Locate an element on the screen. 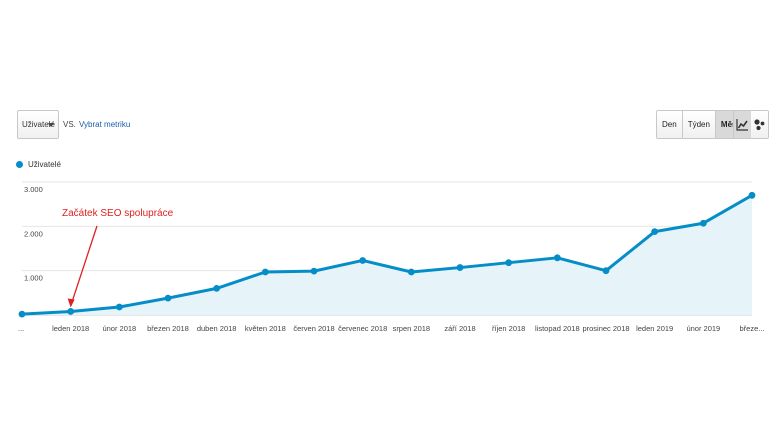  y-tick-label: 2.000 is located at coordinates (33, 233).